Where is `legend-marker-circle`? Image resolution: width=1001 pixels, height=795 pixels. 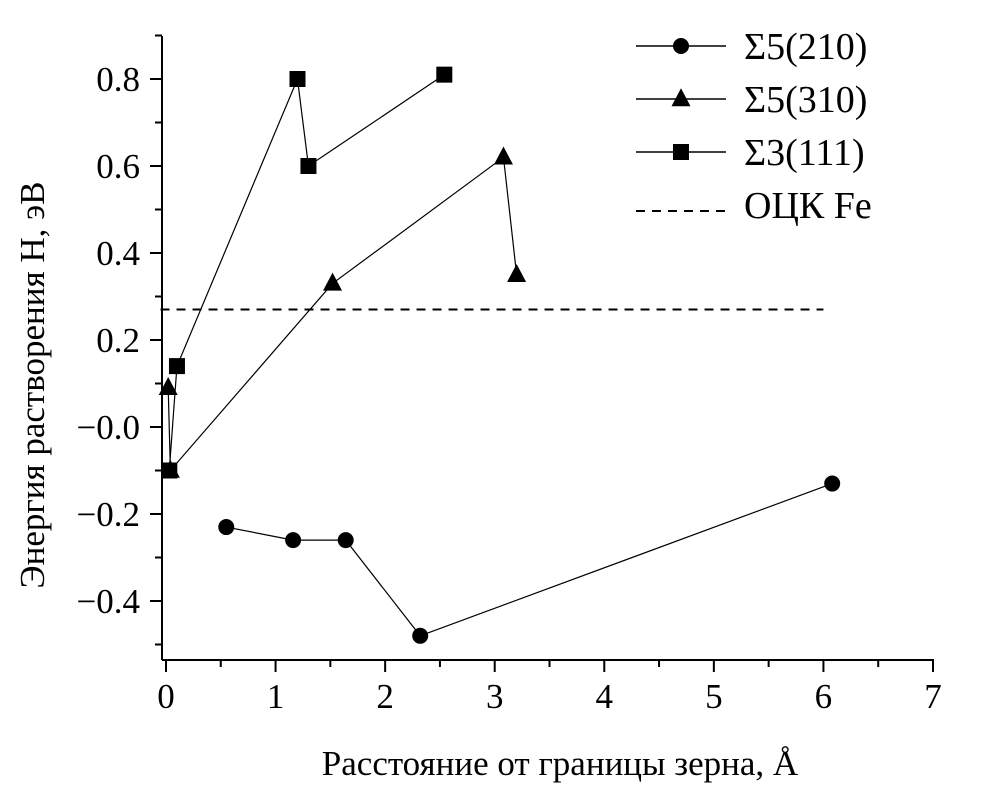 legend-marker-circle is located at coordinates (681, 46).